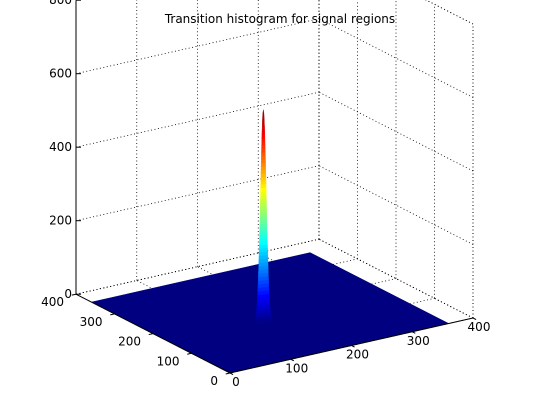 Image resolution: width=560 pixels, height=420 pixels. Describe the element at coordinates (52, 302) in the screenshot. I see `y-tick-label: 400` at that location.